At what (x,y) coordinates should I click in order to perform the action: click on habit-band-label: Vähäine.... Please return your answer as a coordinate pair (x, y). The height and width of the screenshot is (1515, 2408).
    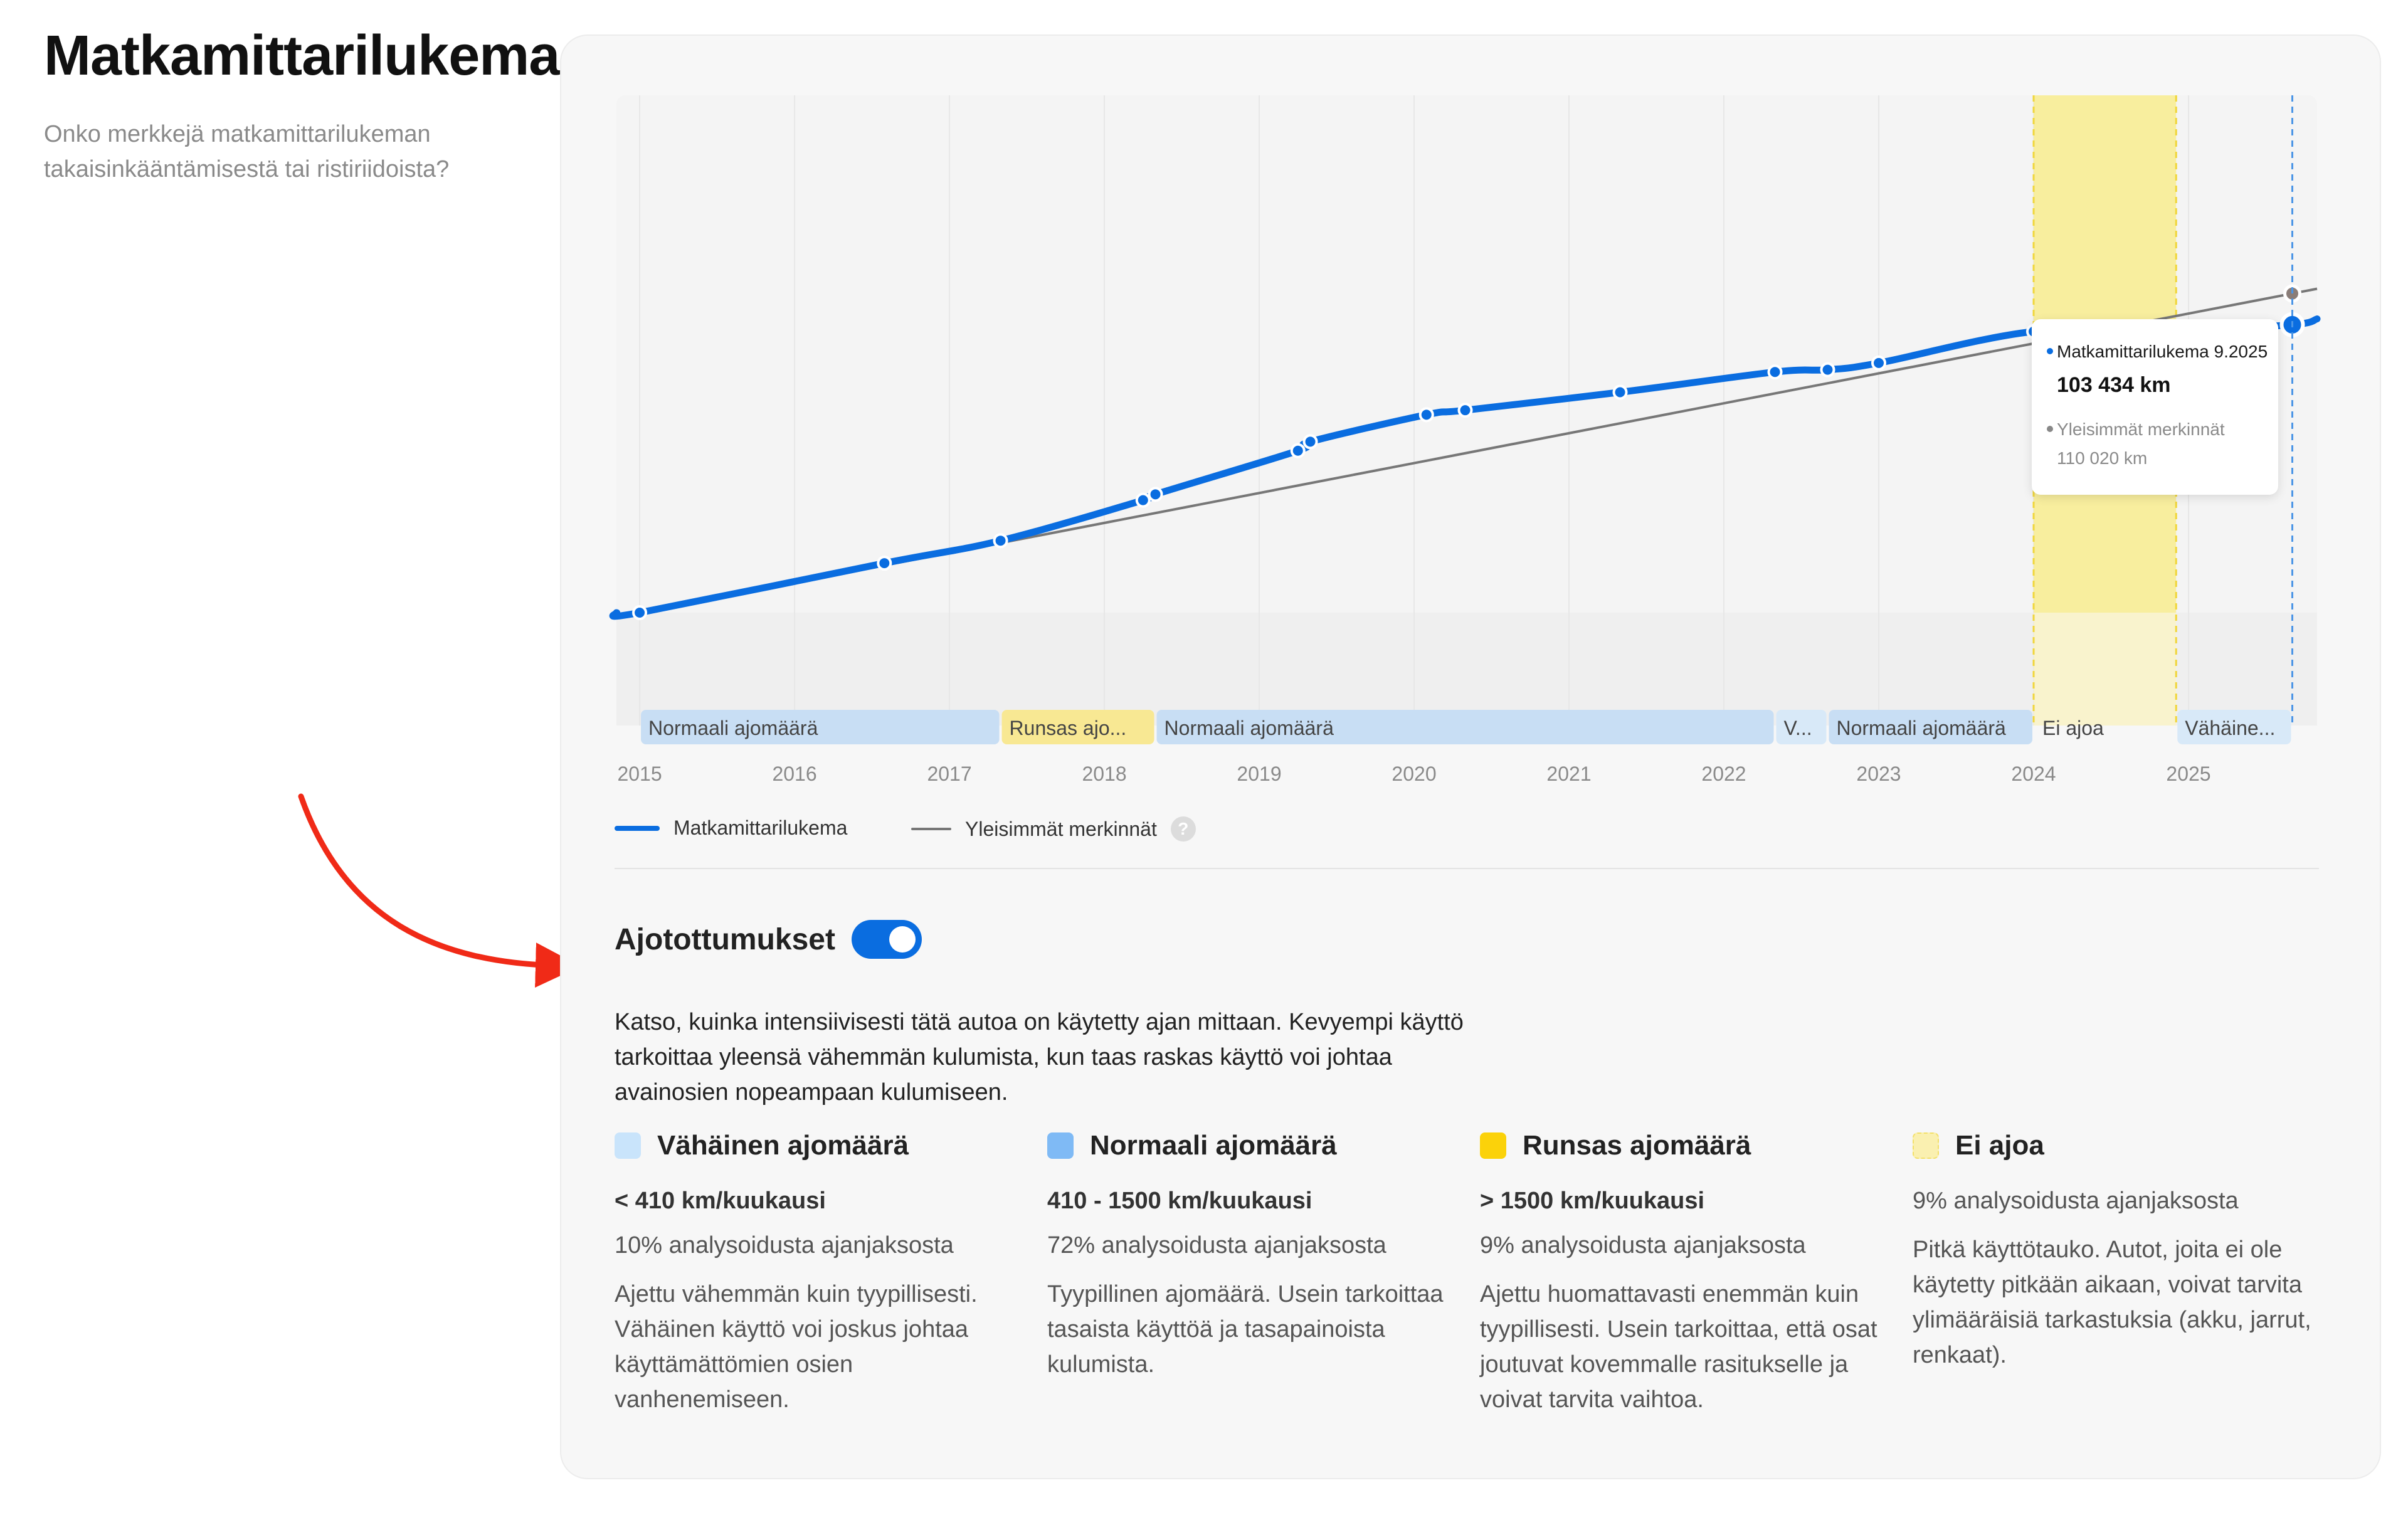
    Looking at the image, I should click on (2230, 728).